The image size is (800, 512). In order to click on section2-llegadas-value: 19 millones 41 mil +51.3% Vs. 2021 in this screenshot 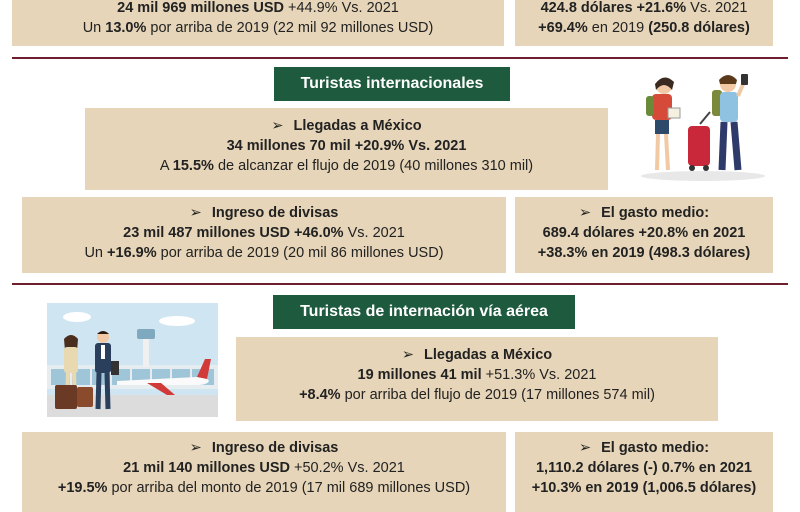, I will do `click(477, 375)`.